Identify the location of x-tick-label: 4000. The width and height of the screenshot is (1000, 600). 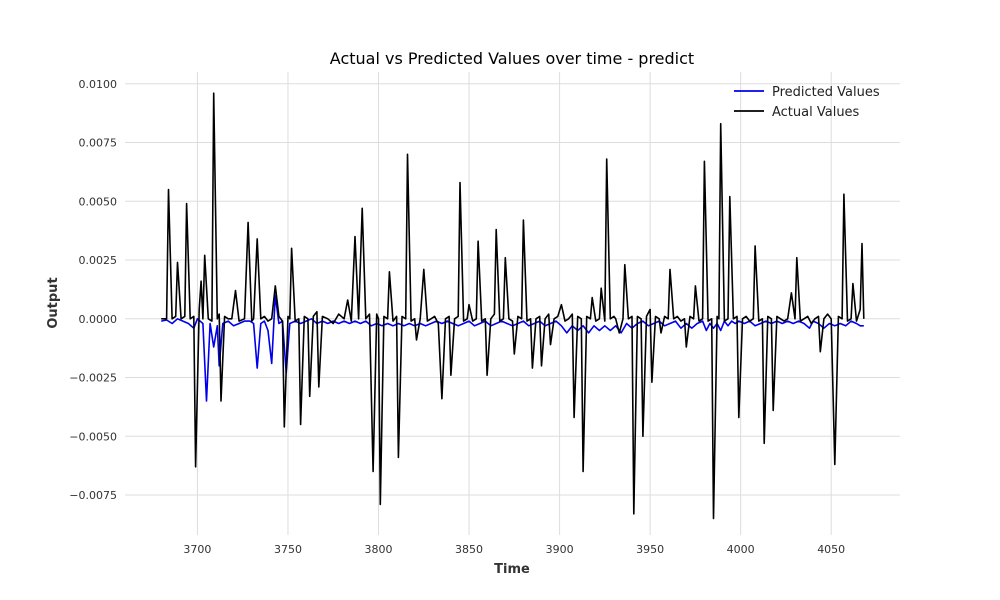
(741, 549).